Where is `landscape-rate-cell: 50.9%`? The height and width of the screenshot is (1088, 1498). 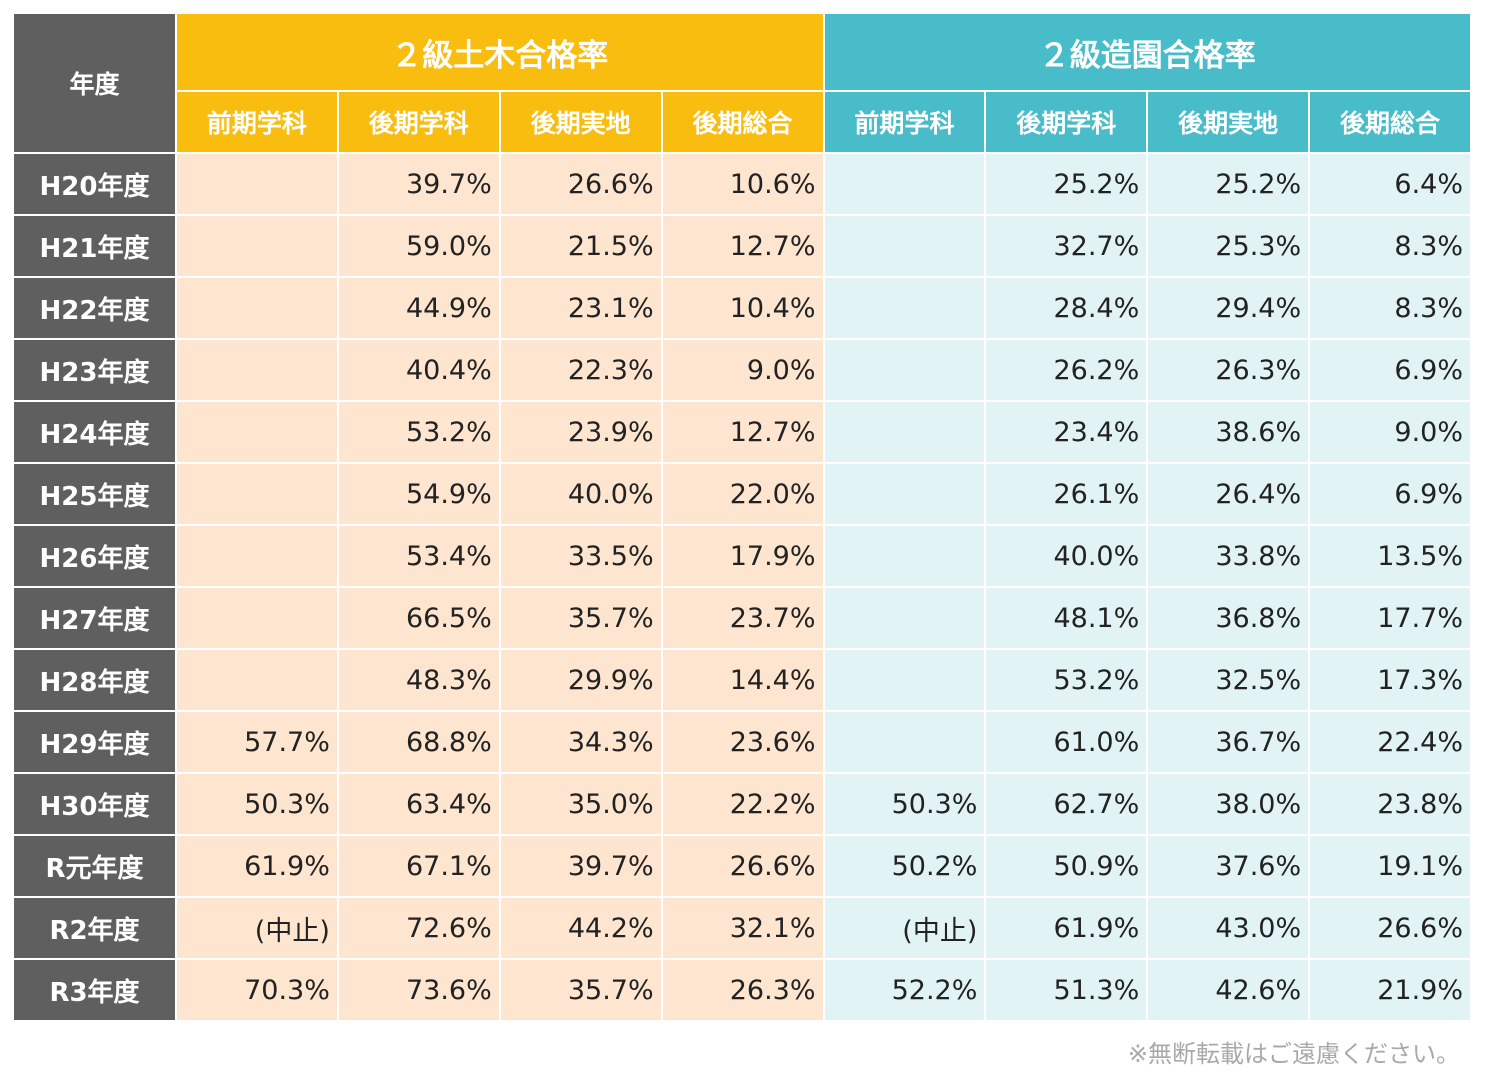
landscape-rate-cell: 50.9% is located at coordinates (1066, 866).